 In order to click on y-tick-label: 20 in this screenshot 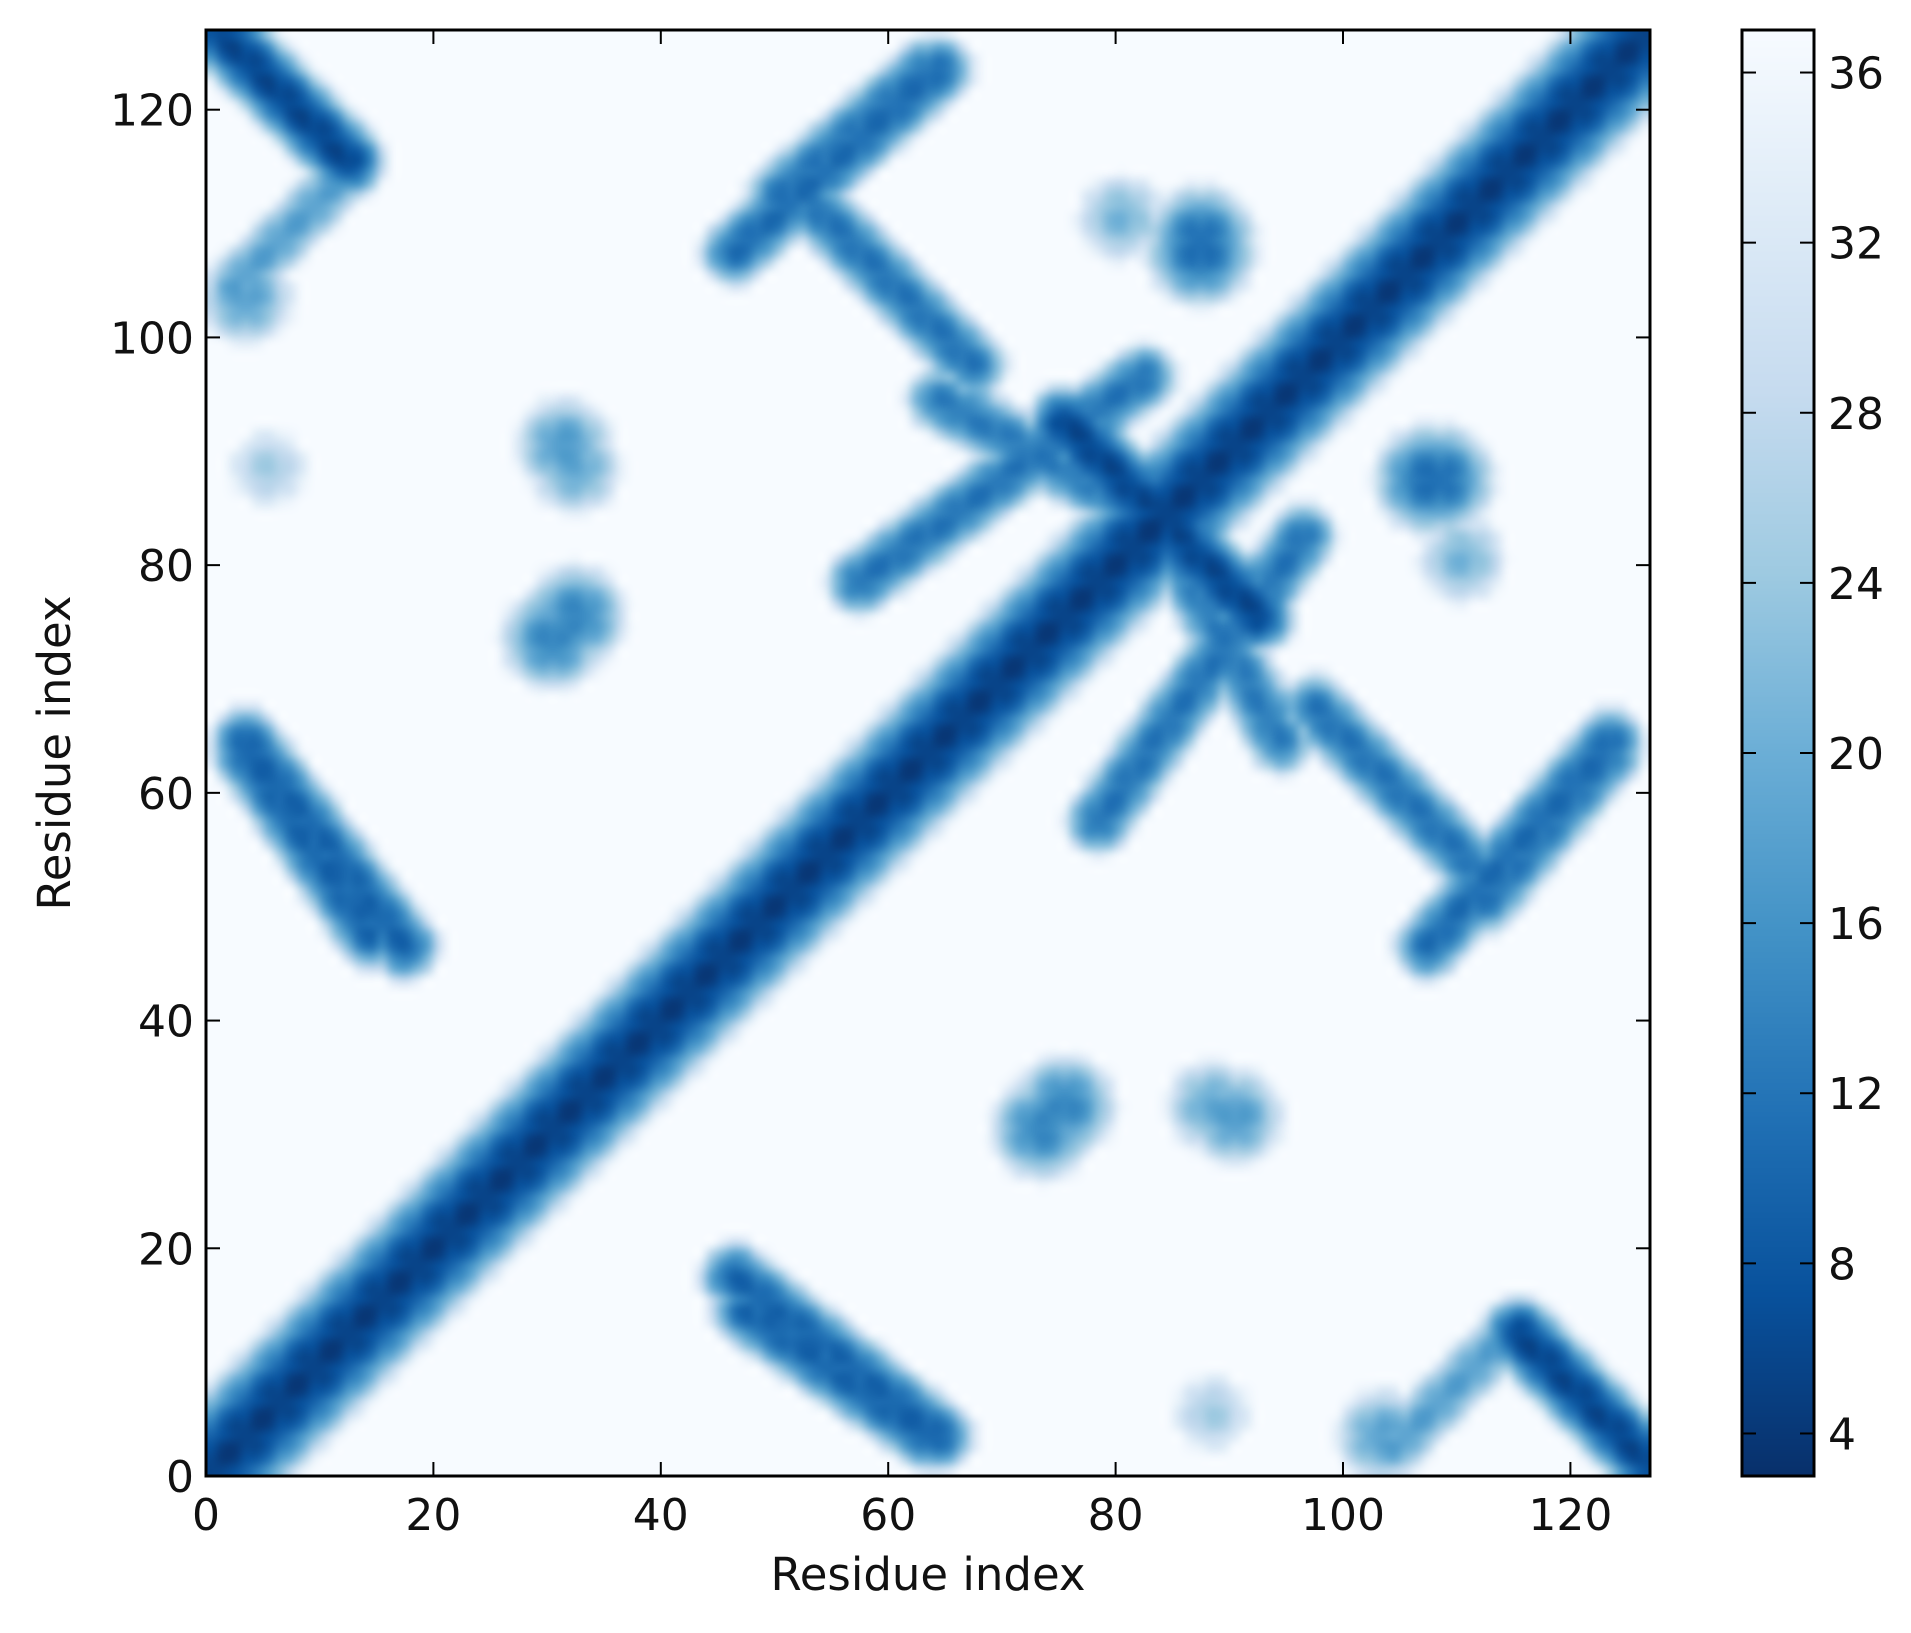, I will do `click(166, 1249)`.